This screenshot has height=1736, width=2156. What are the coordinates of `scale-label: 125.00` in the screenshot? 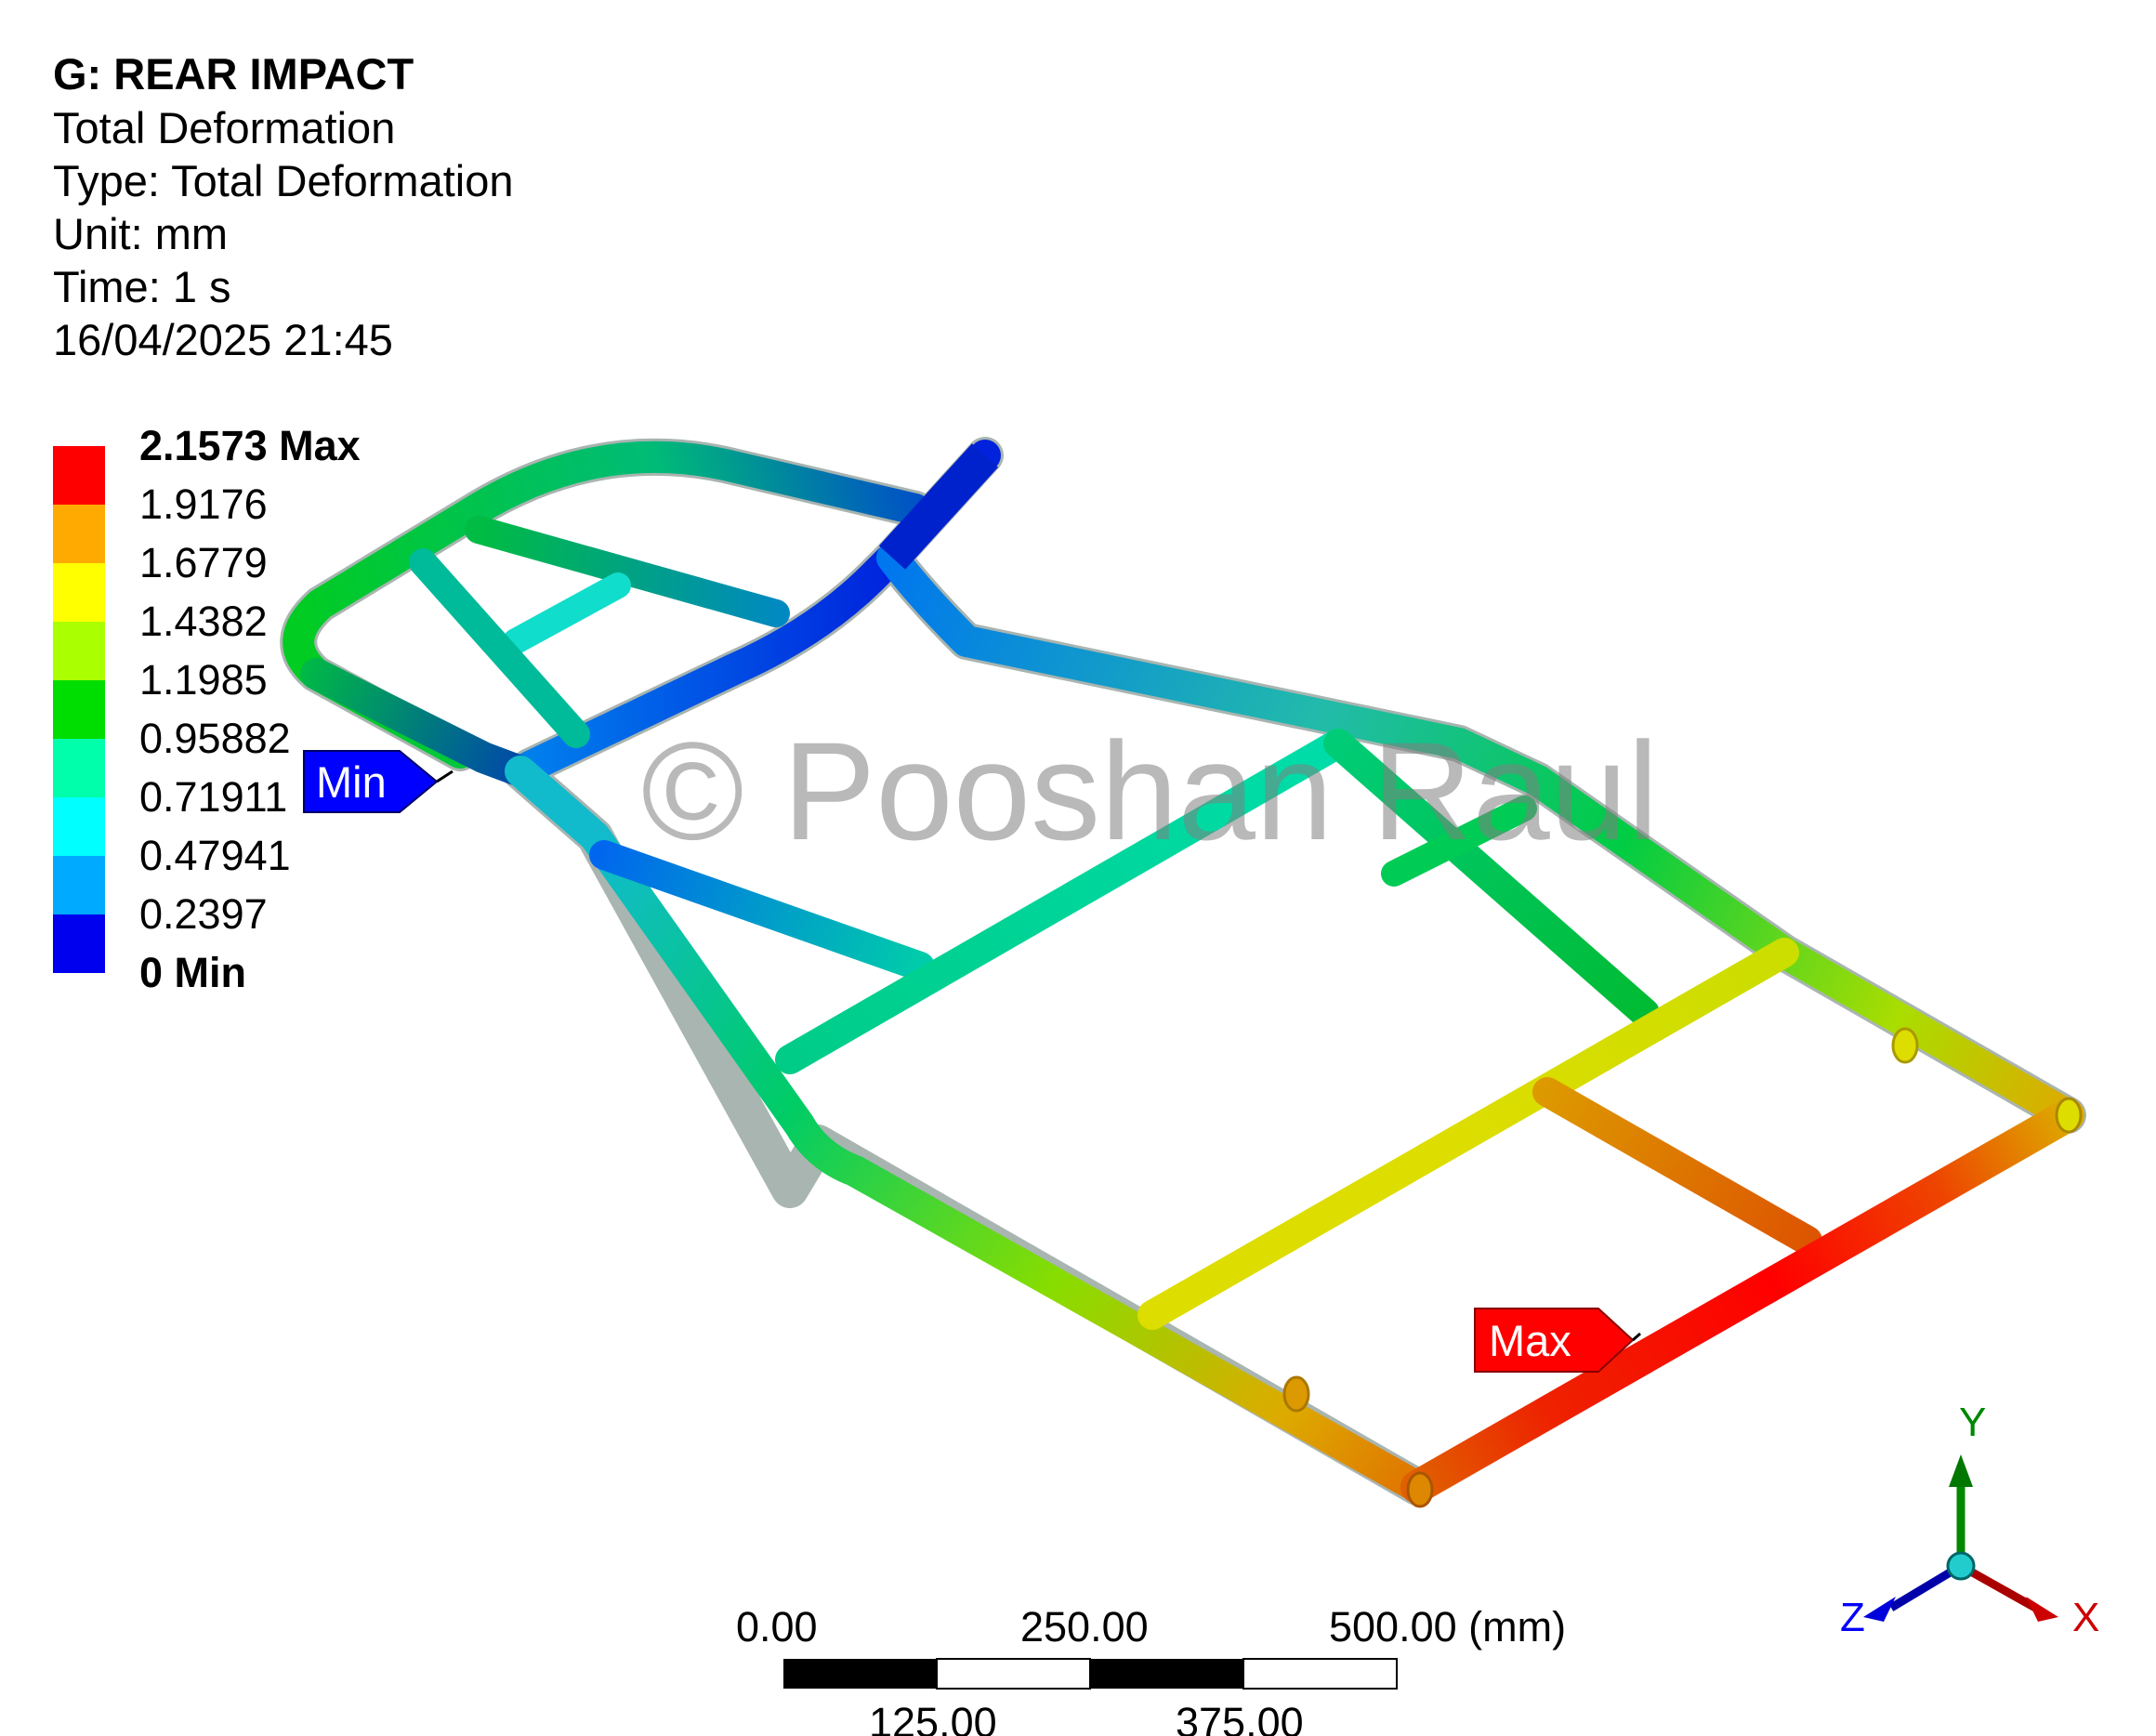 It's located at (933, 1718).